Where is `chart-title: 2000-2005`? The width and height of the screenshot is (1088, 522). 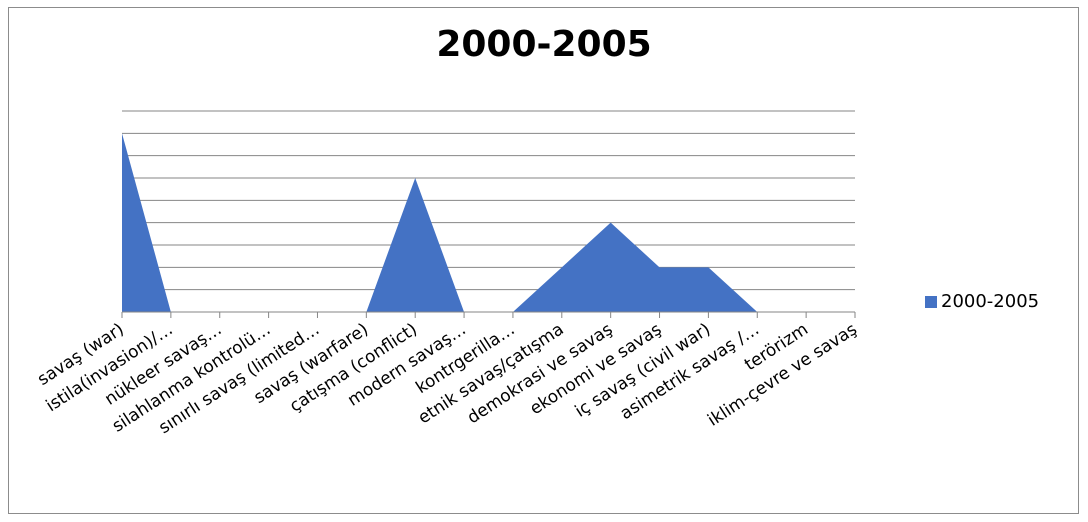 chart-title: 2000-2005 is located at coordinates (544, 44).